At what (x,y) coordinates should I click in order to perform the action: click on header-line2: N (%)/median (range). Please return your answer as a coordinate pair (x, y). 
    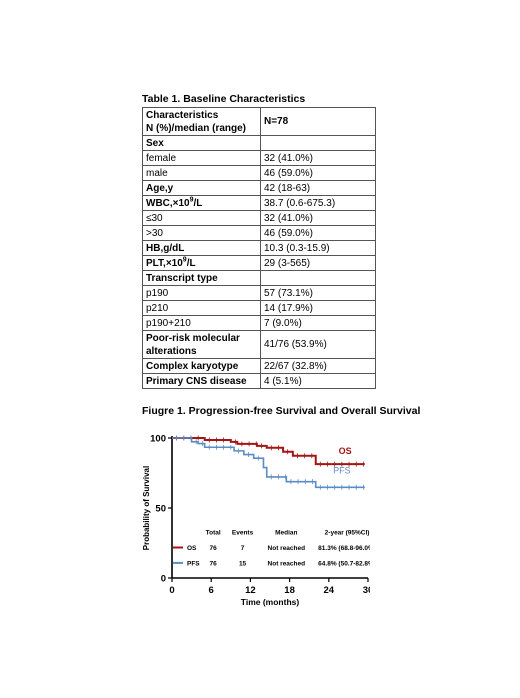
    Looking at the image, I should click on (196, 128).